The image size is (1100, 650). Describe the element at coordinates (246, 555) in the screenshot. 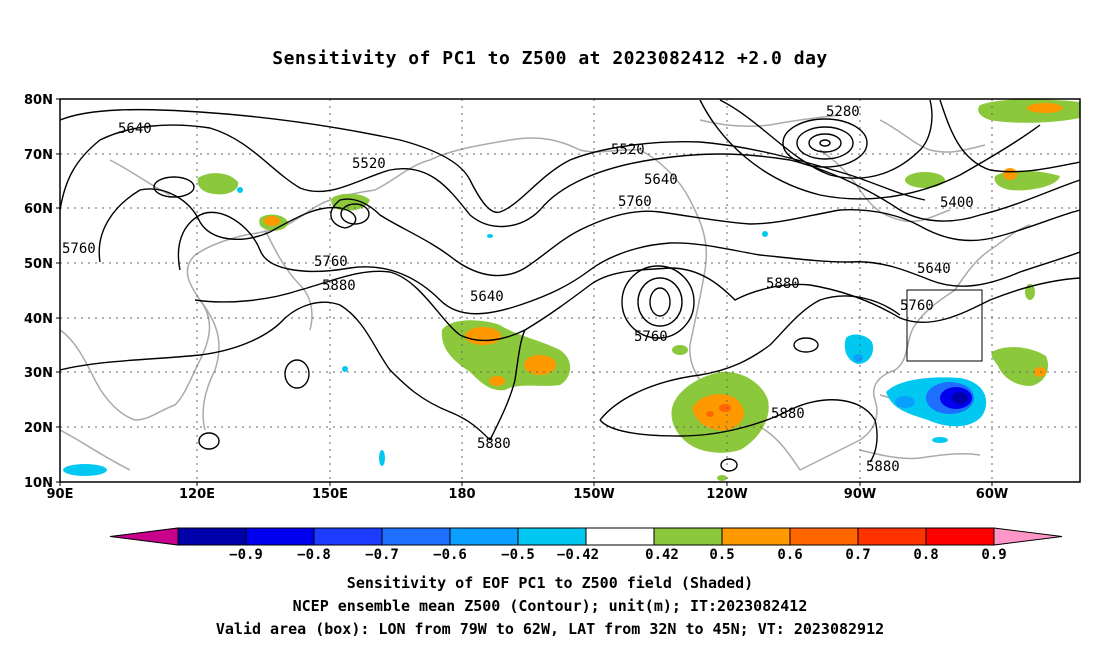

I see `colorbar-label: −0.9` at that location.